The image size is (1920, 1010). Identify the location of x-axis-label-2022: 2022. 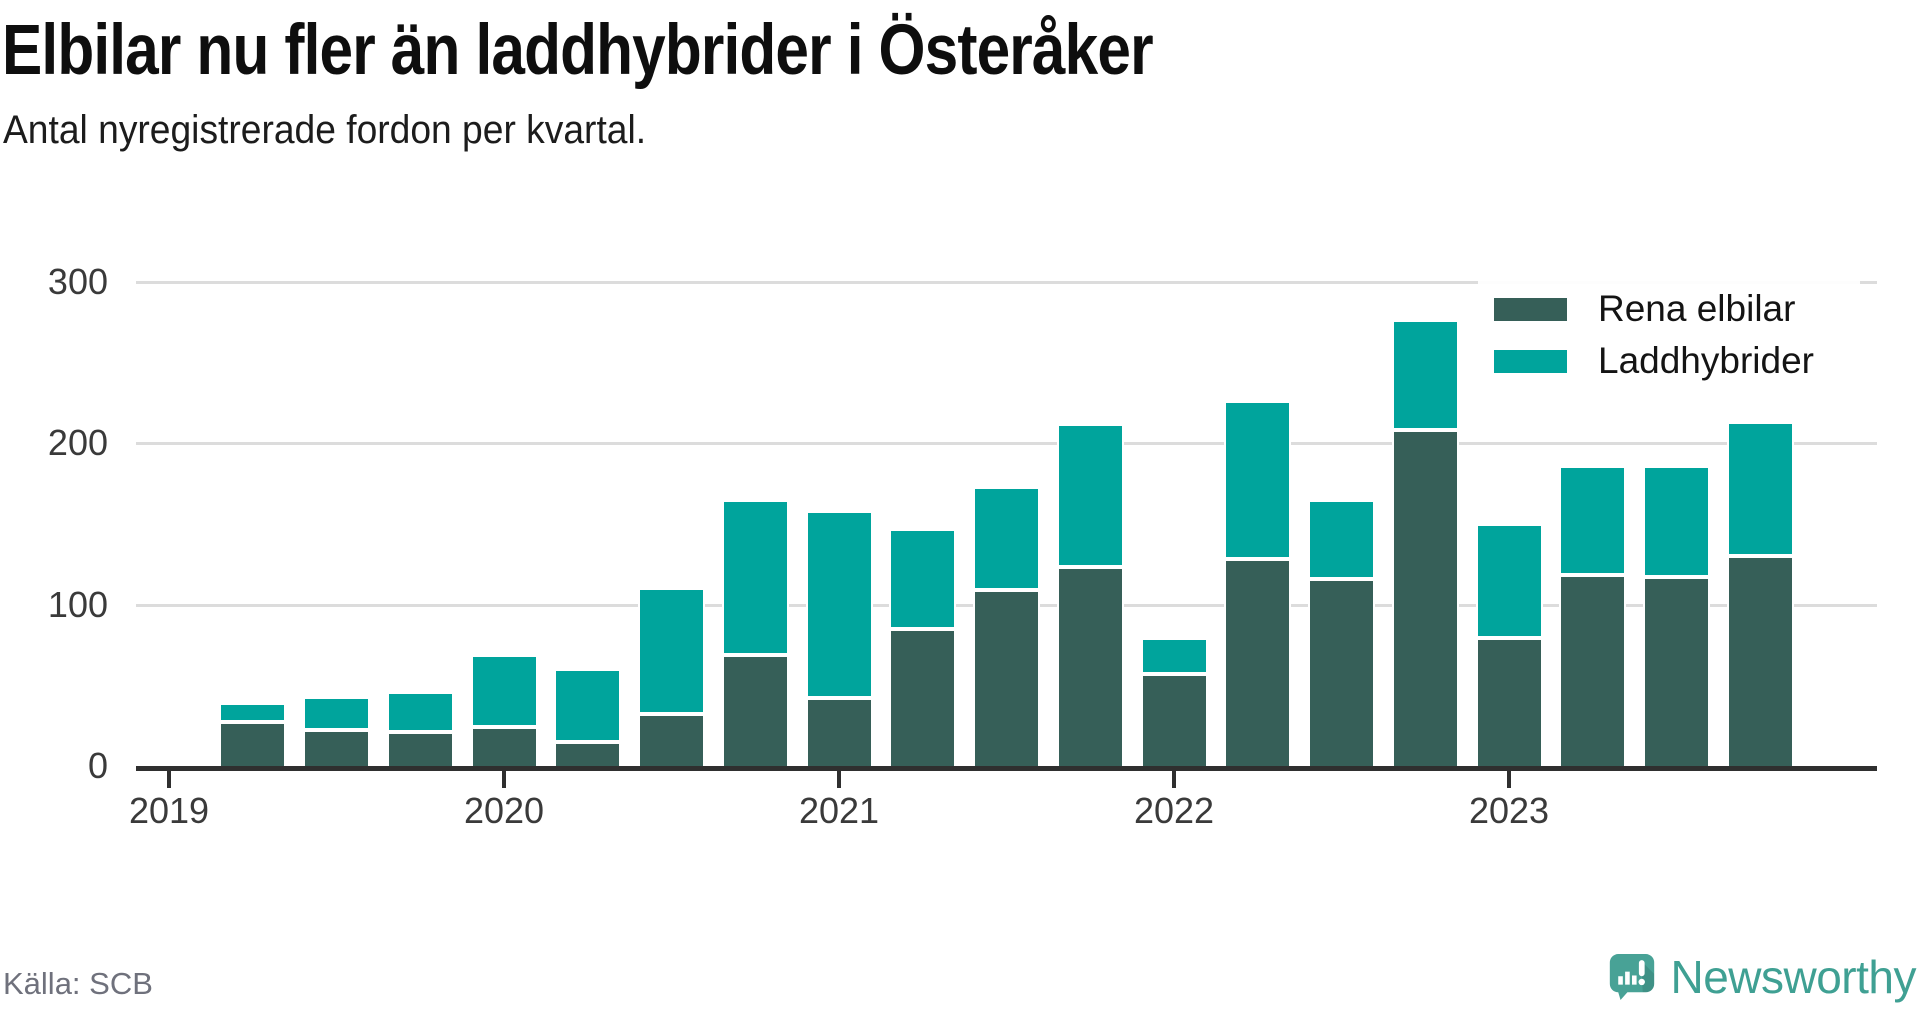
(1174, 810).